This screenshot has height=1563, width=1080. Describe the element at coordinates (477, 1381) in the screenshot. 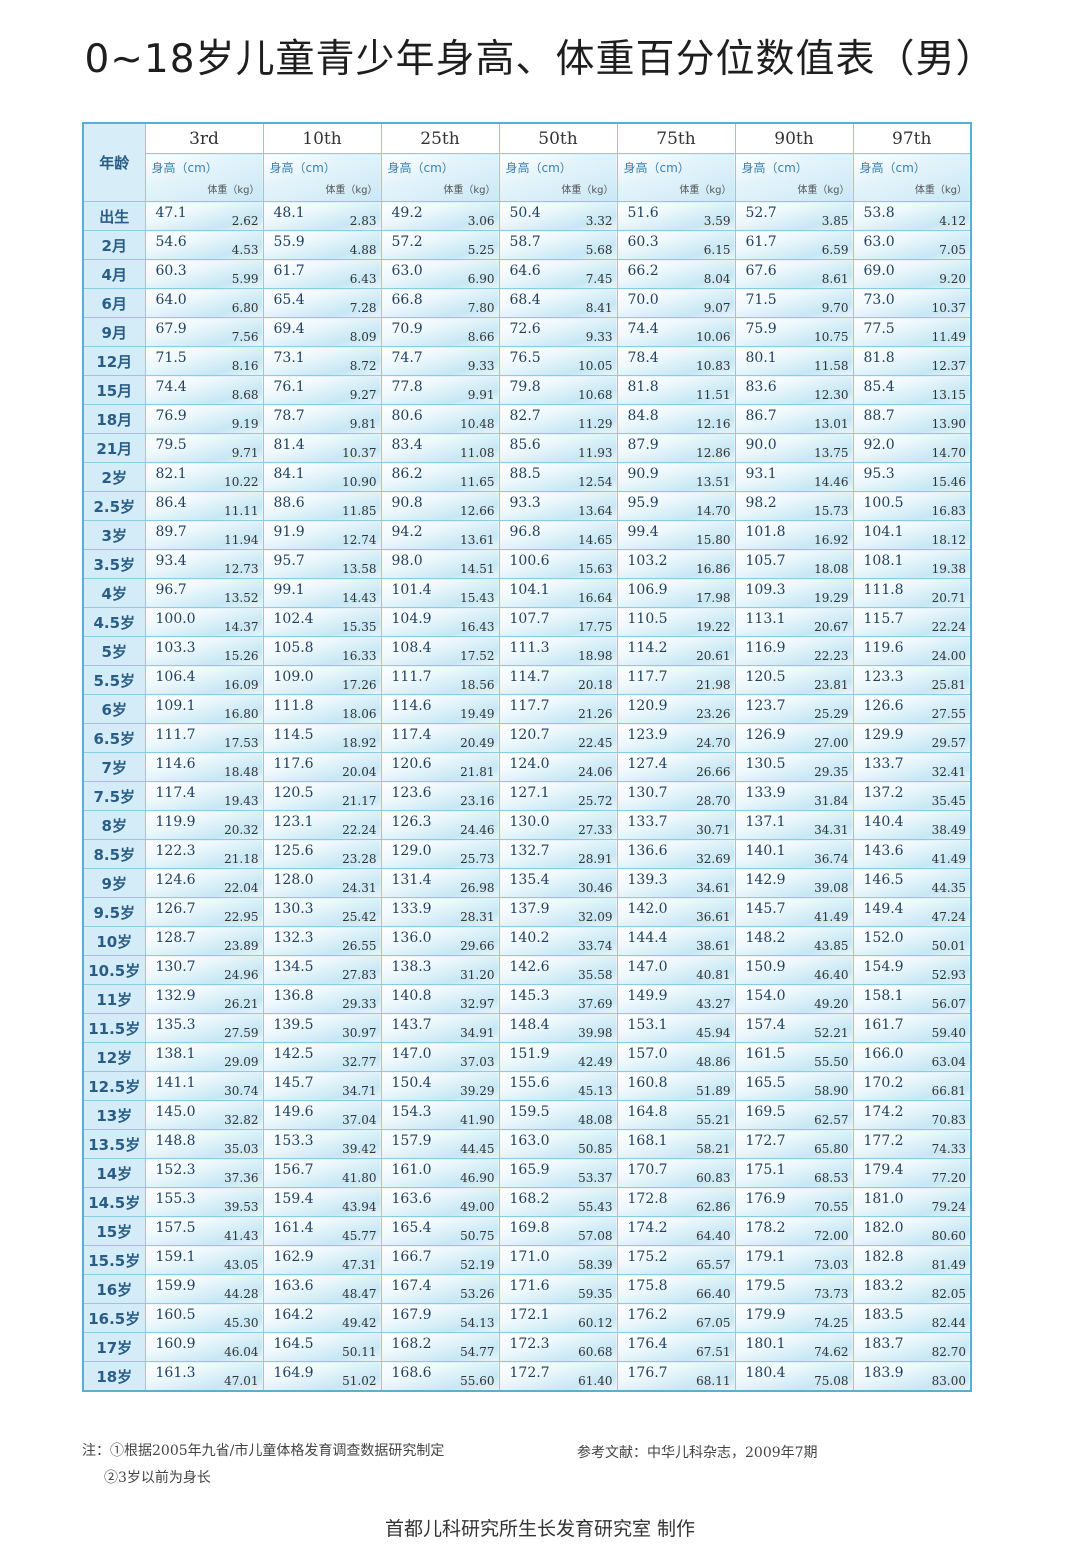

I see `weight-value: 55.60` at that location.